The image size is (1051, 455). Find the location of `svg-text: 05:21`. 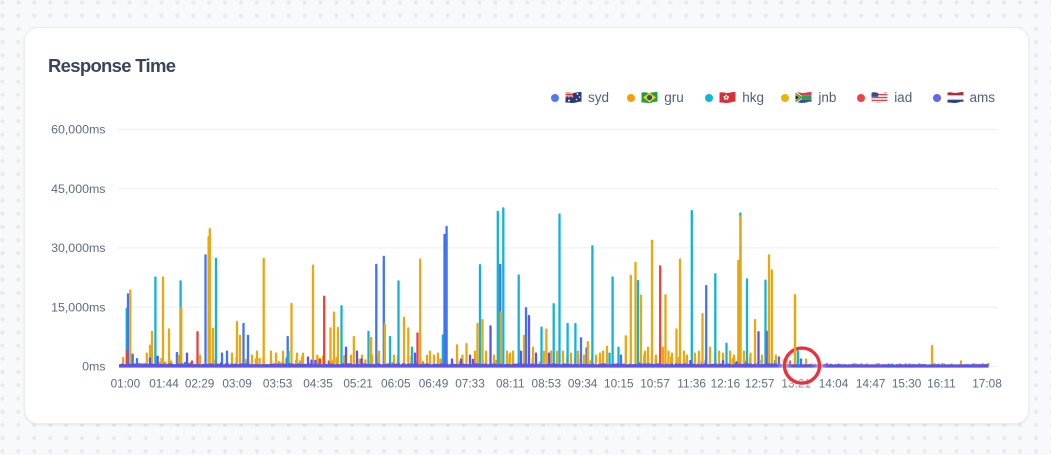

svg-text: 05:21 is located at coordinates (358, 384).